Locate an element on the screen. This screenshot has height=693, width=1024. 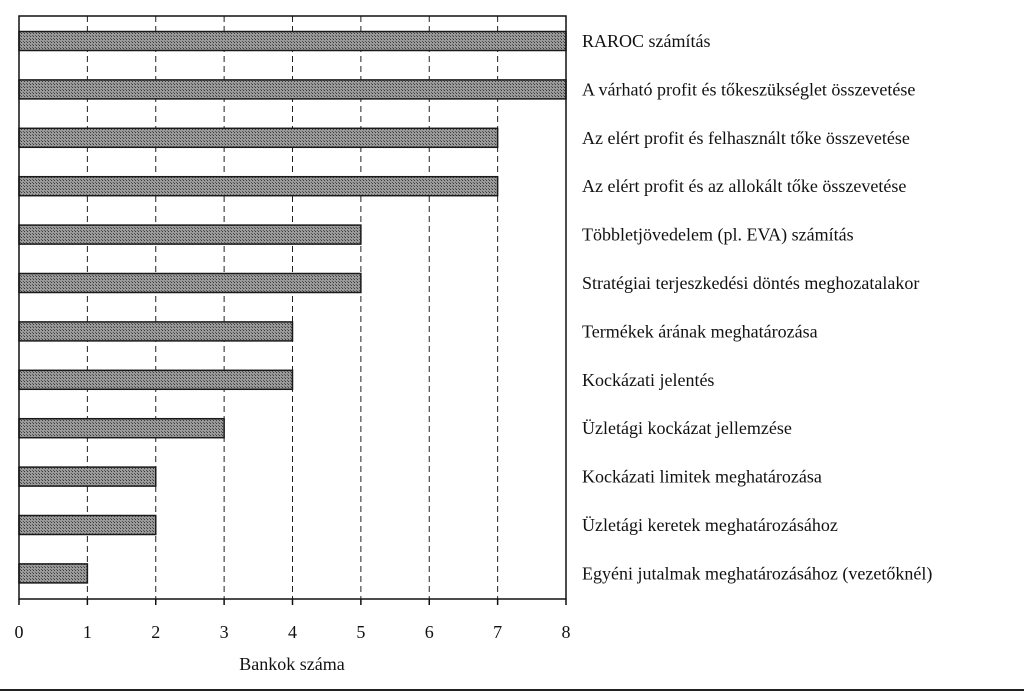
category-label: Termékek árának meghatározása is located at coordinates (700, 331).